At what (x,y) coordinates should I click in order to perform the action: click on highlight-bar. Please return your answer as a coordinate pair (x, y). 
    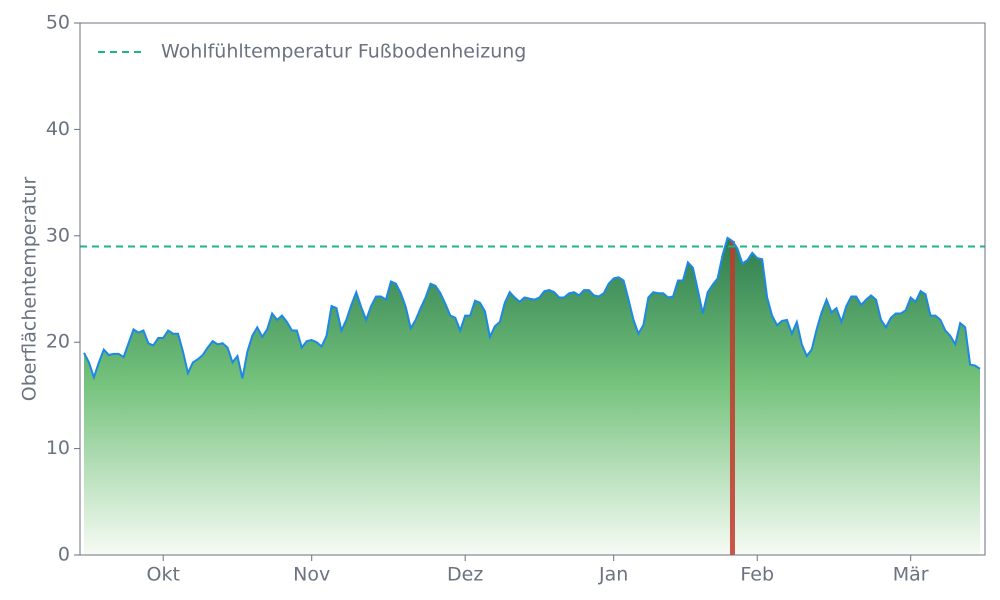
    Looking at the image, I should click on (732, 398).